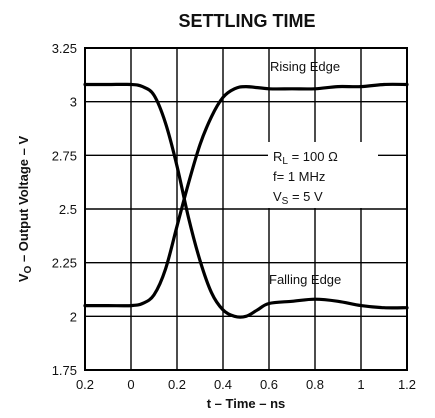 This screenshot has width=435, height=418. I want to click on x-tick-label: 0.4, so click(223, 384).